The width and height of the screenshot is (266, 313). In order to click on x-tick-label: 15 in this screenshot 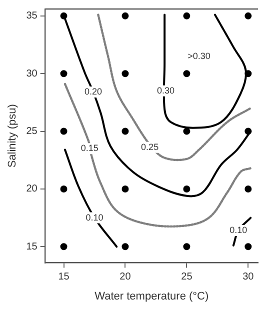, I will do `click(64, 277)`.